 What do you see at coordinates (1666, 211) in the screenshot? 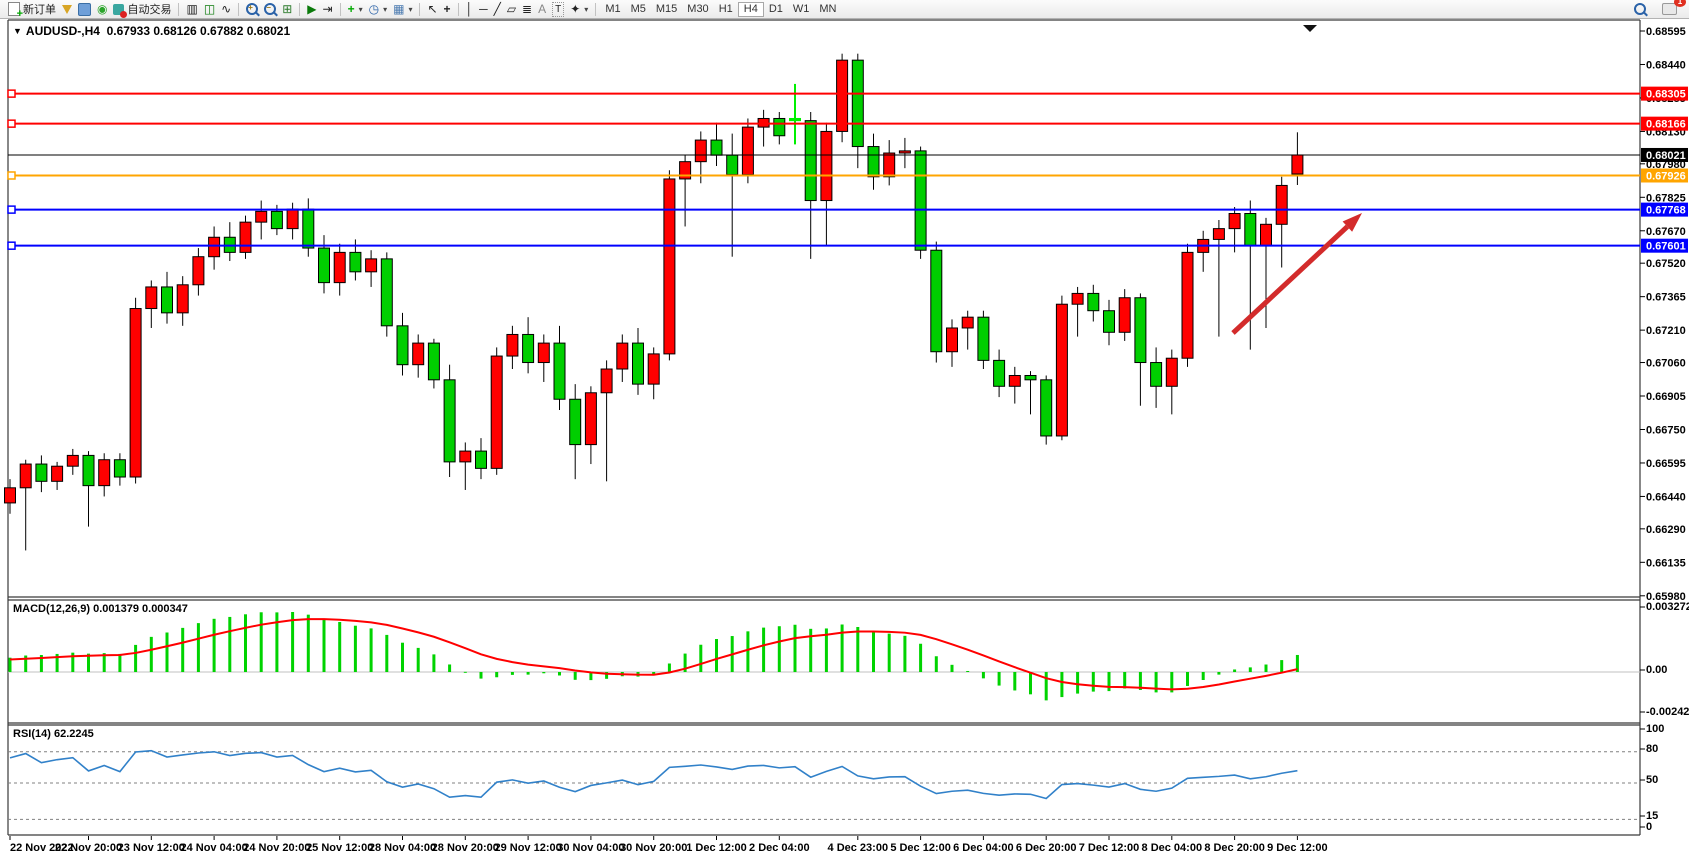
I see `badge-text: 0.67768` at bounding box center [1666, 211].